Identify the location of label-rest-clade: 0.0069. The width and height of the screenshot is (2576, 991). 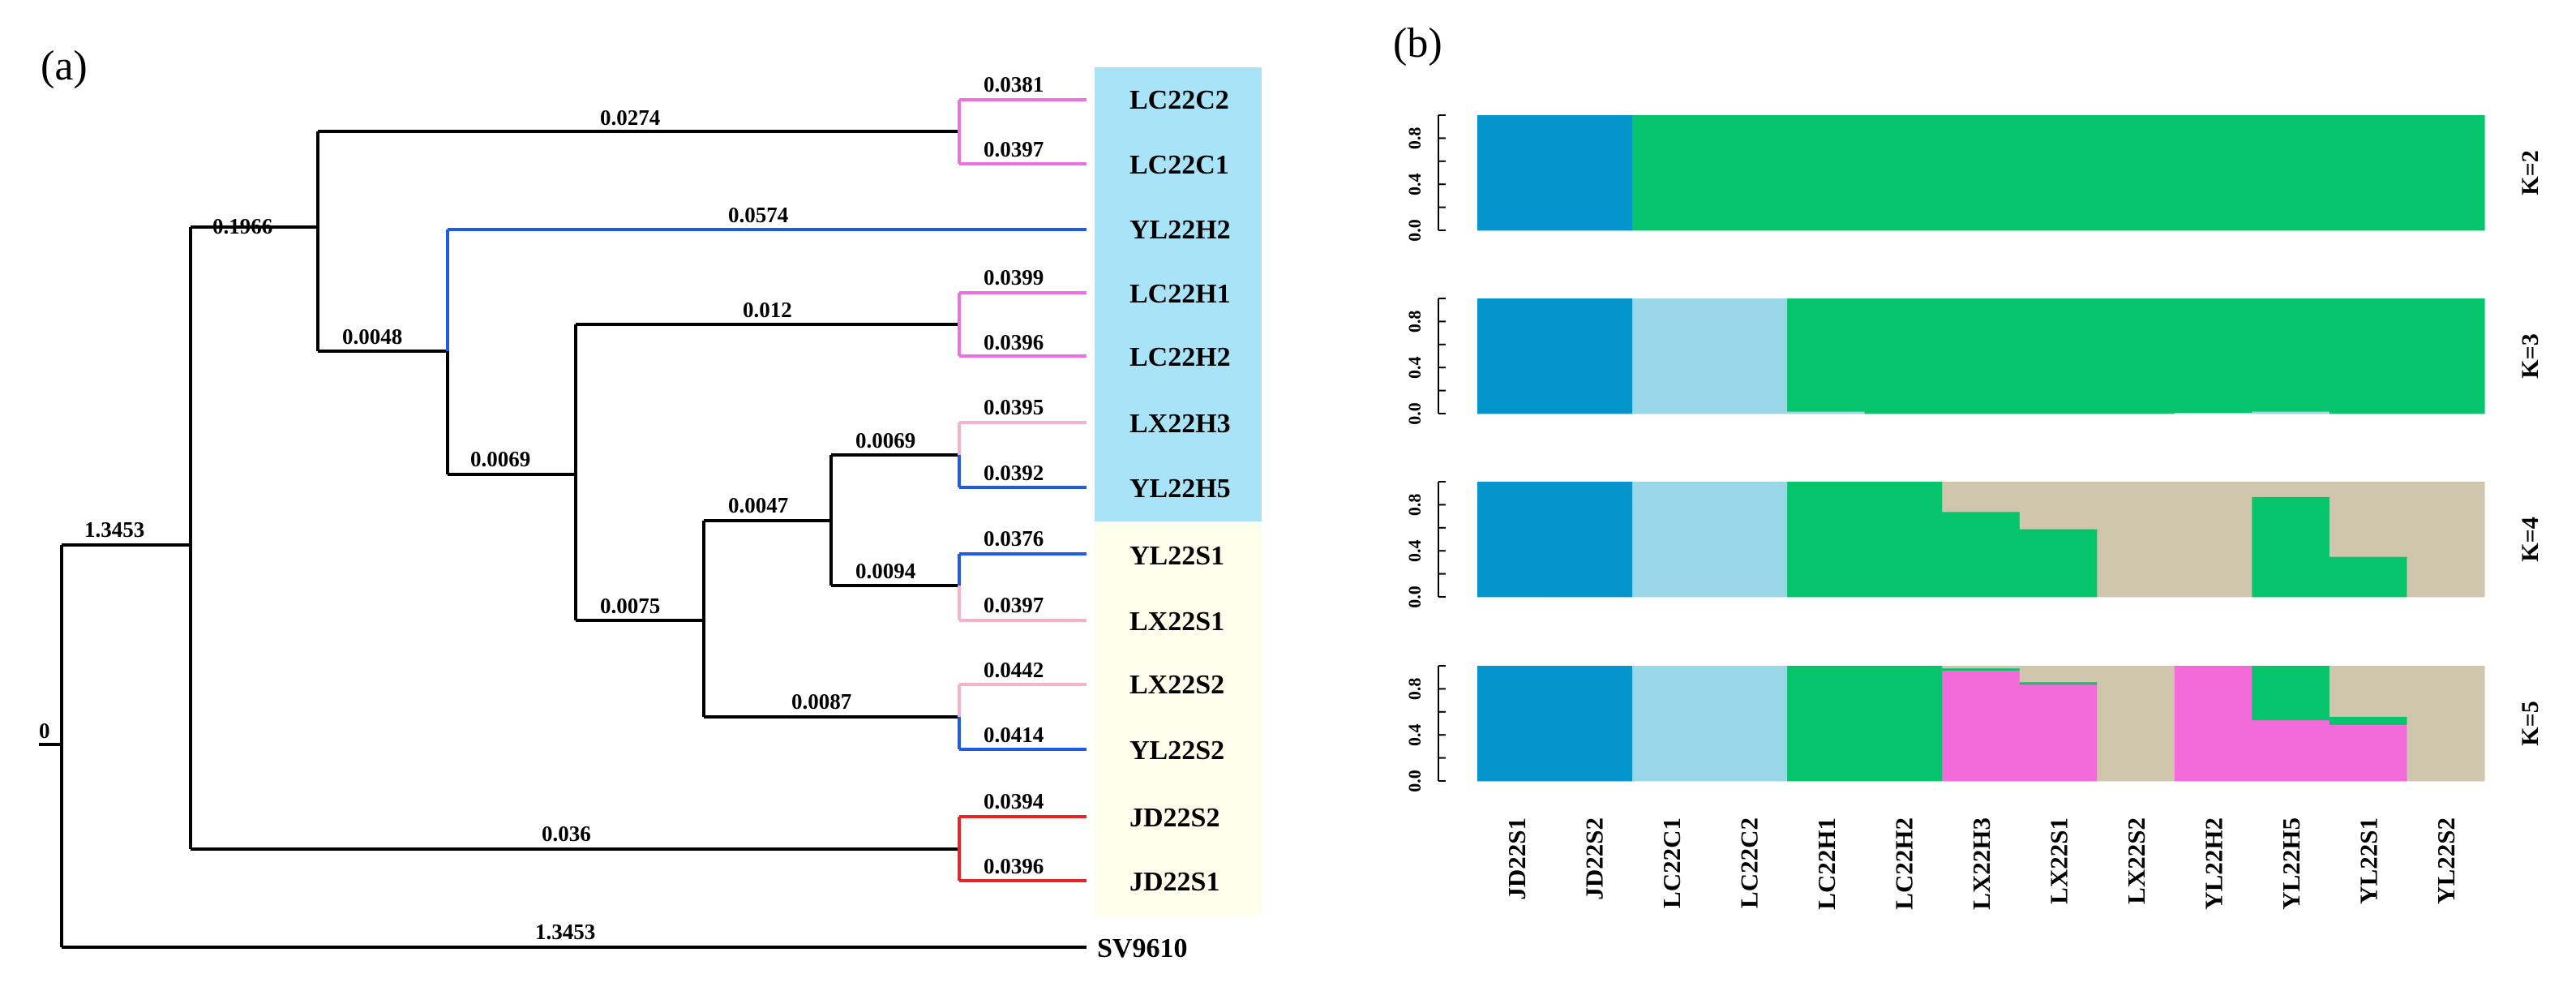
(500, 459).